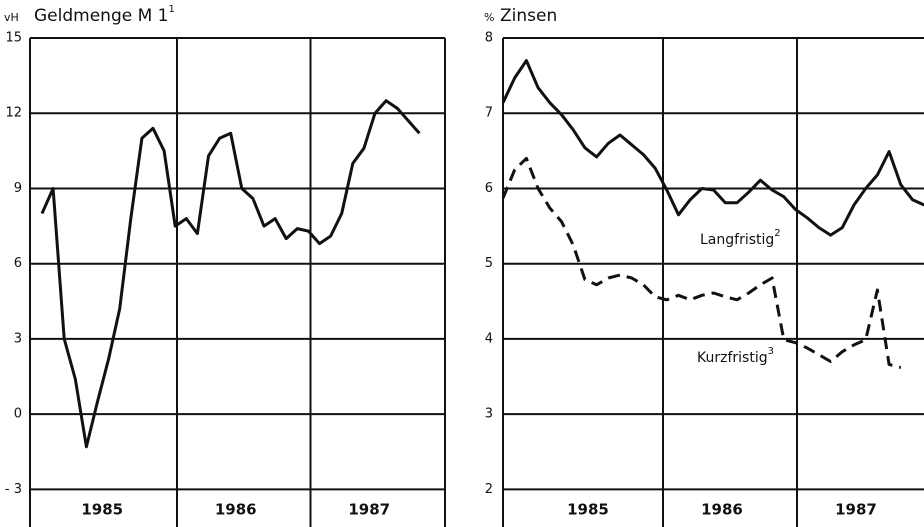 This screenshot has width=924, height=527. What do you see at coordinates (489, 263) in the screenshot?
I see `y-tick-label: 5` at bounding box center [489, 263].